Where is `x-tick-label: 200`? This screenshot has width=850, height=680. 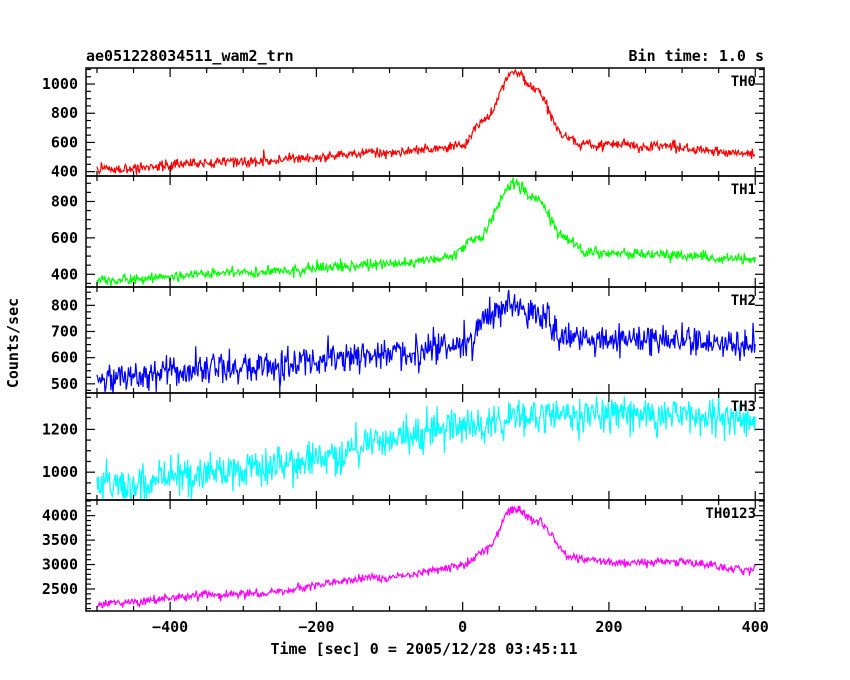 x-tick-label: 200 is located at coordinates (608, 627).